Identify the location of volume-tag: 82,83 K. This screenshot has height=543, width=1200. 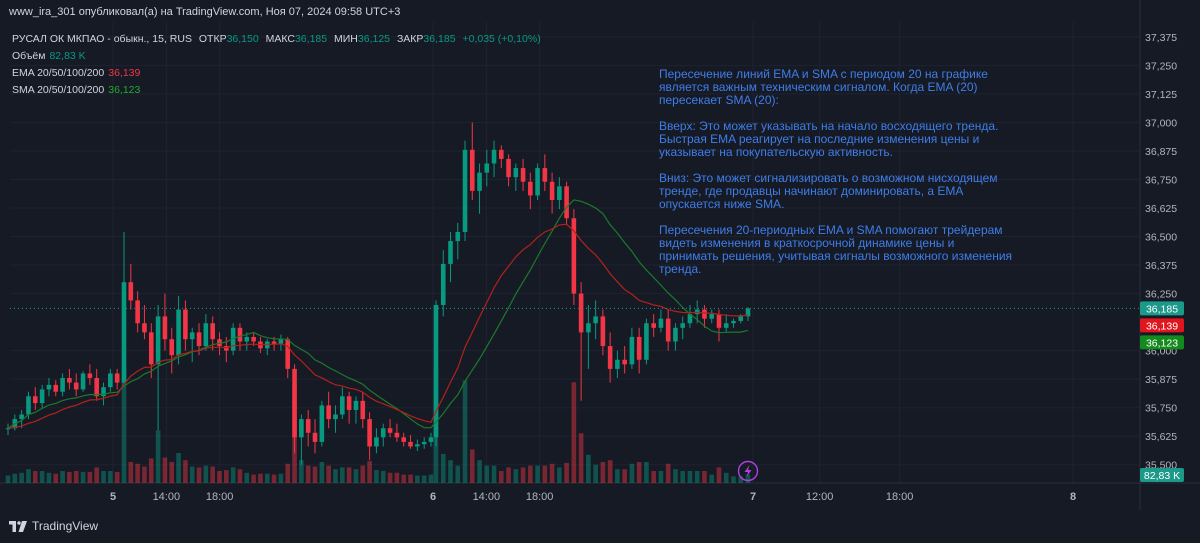
(1162, 476).